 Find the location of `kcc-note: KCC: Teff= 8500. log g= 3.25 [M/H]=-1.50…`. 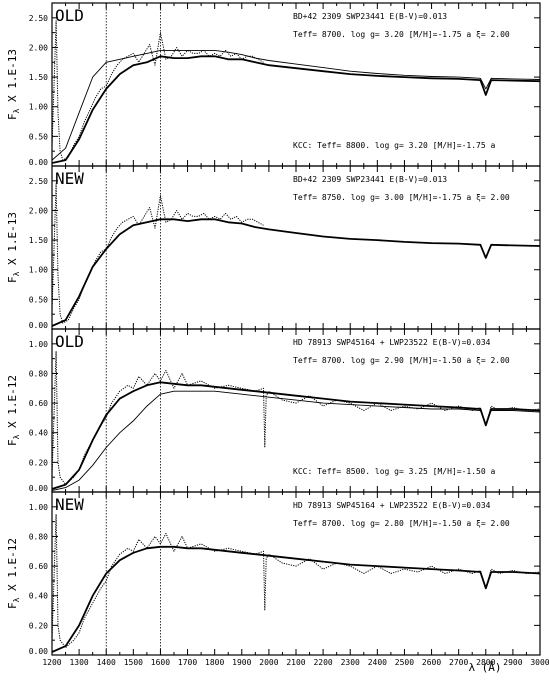

kcc-note: KCC: Teff= 8500. log g= 3.25 [M/H]=-1.50… is located at coordinates (394, 471).